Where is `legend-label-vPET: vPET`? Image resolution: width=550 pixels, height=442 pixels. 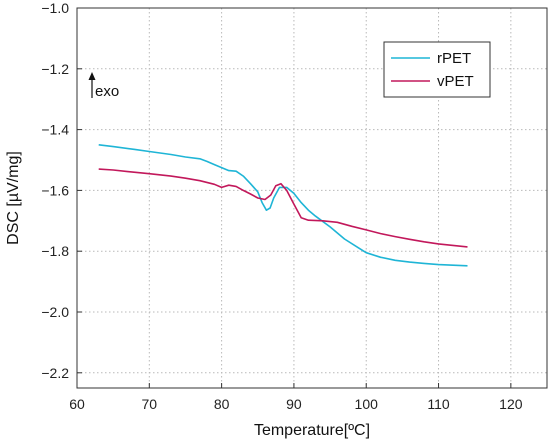
legend-label-vPET: vPET is located at coordinates (455, 81).